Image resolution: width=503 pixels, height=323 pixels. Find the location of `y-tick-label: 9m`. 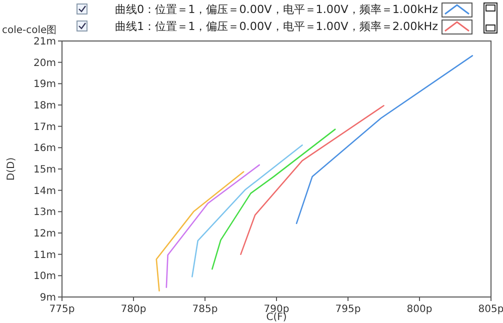

y-tick-label: 9m is located at coordinates (48, 298).